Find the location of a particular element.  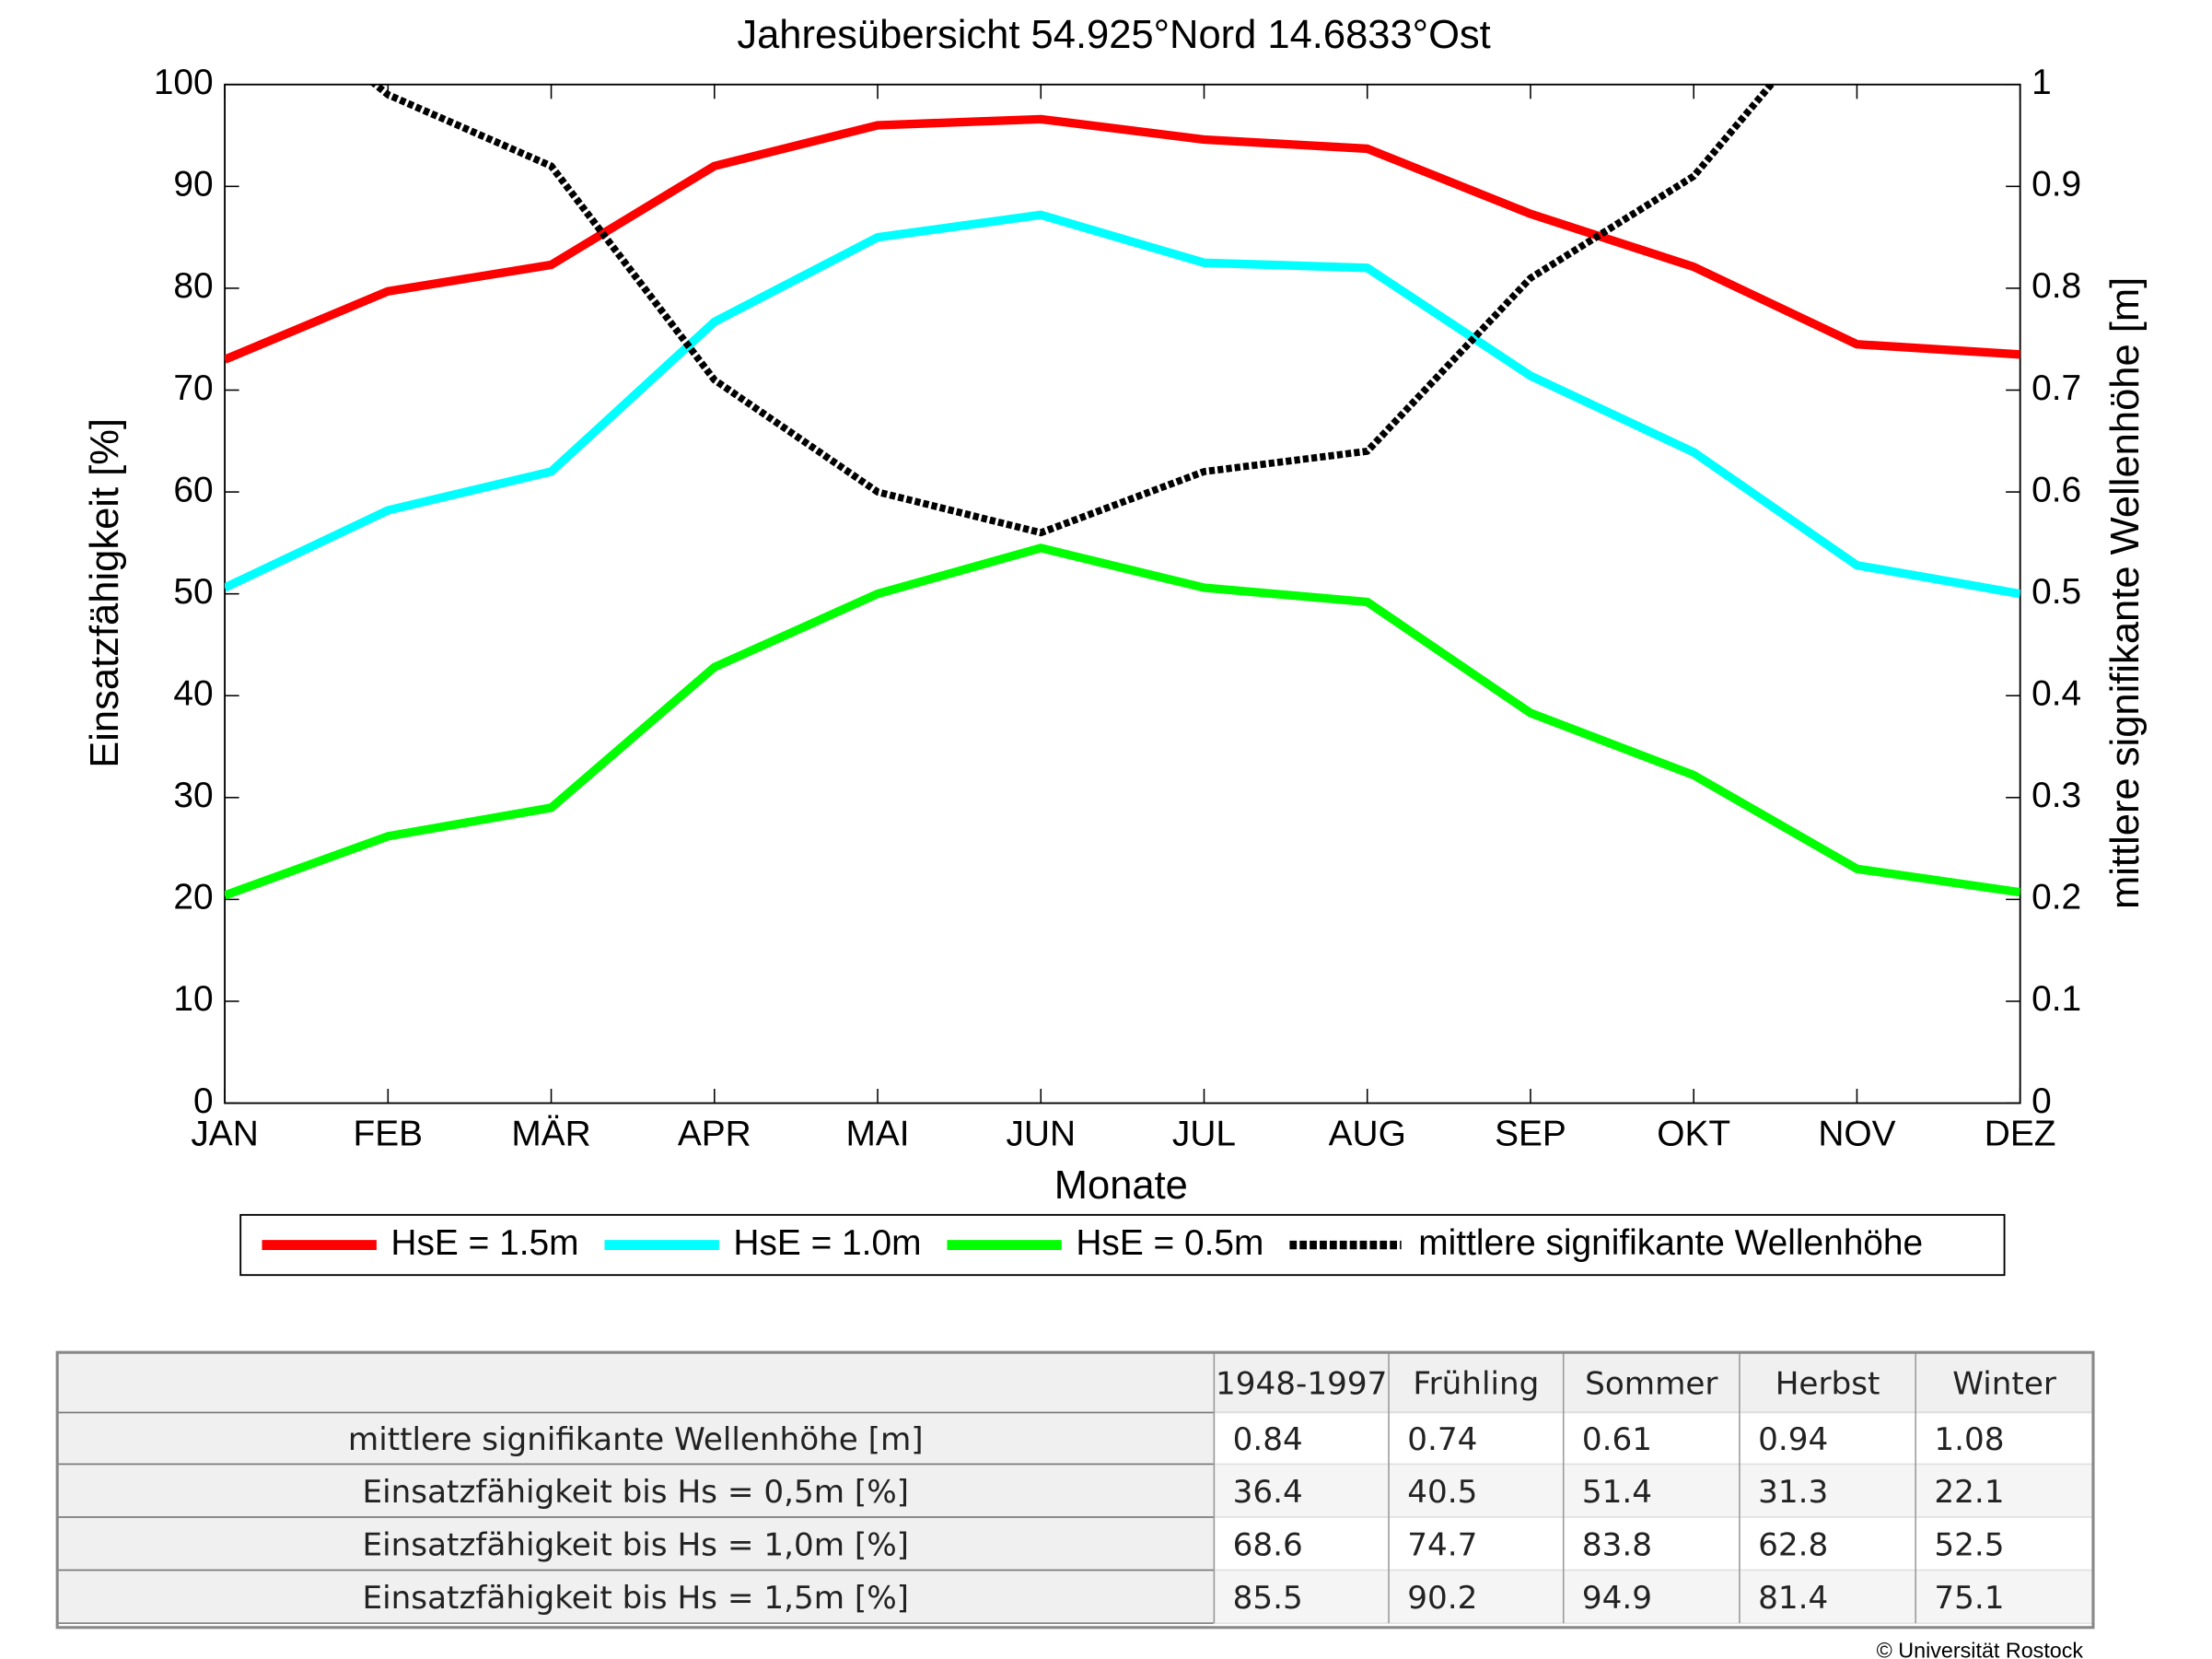

cell: 1.08 is located at coordinates (1969, 1439).